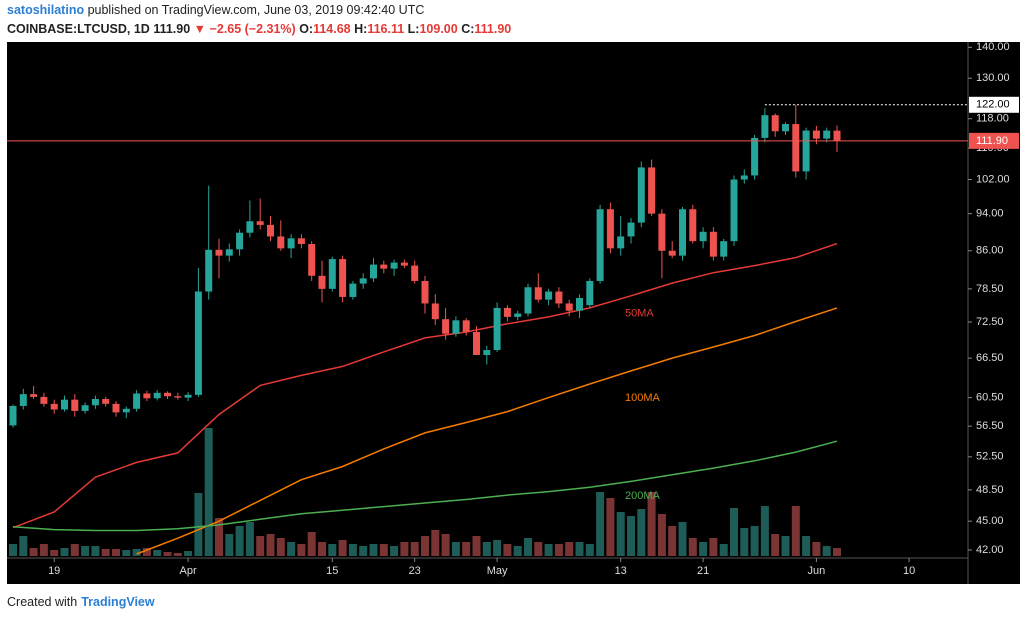 This screenshot has height=619, width=1024. Describe the element at coordinates (42, 602) in the screenshot. I see `created-with: Created with` at that location.